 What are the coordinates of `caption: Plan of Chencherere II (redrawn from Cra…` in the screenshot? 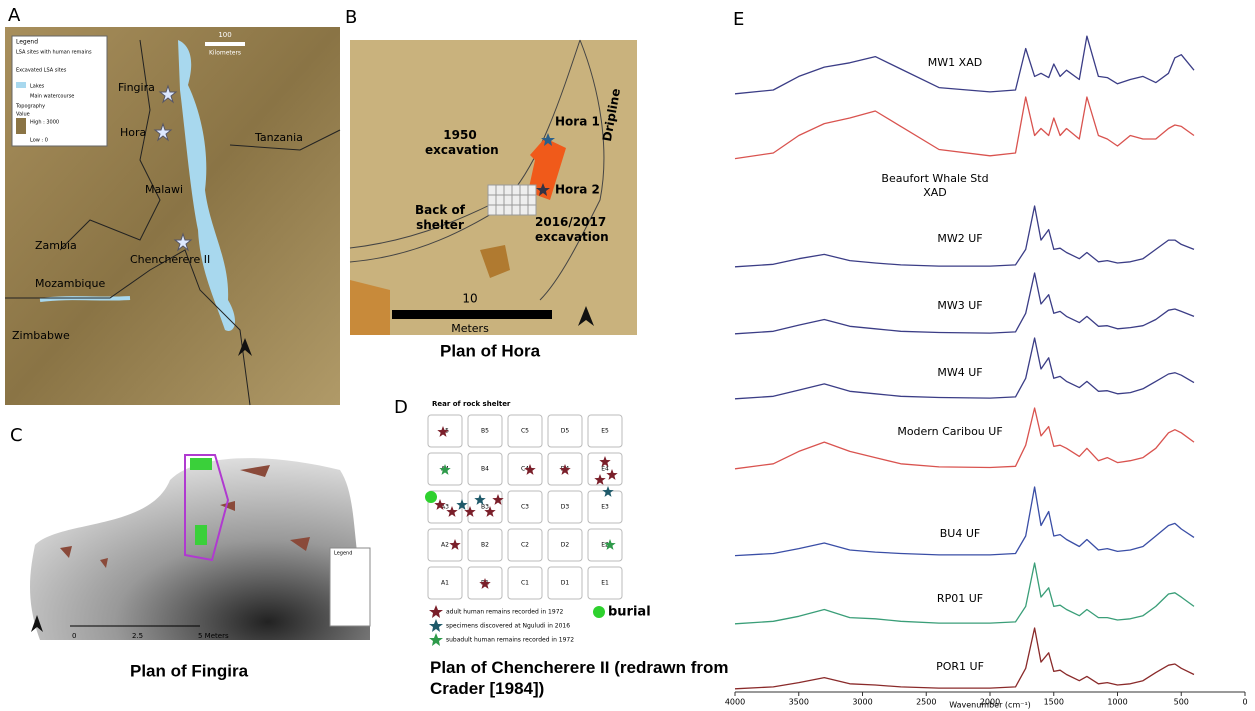 It's located at (579, 678).